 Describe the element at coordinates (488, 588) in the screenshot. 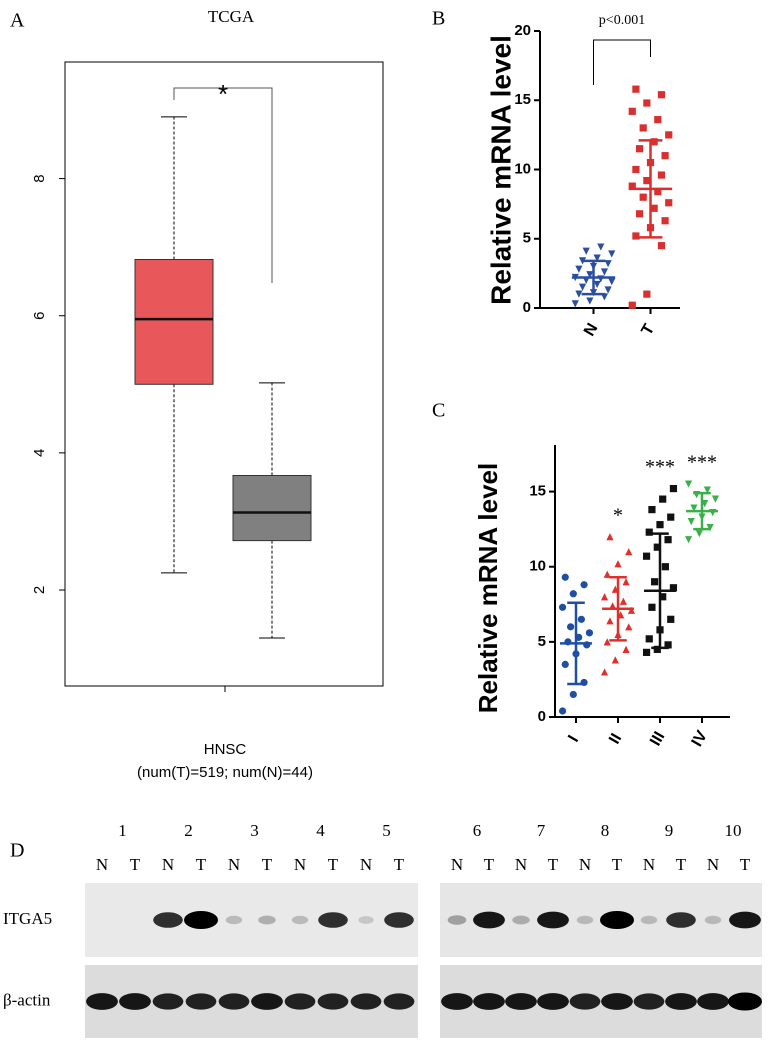

I see `y-axis-label: Relative mRNA level` at that location.